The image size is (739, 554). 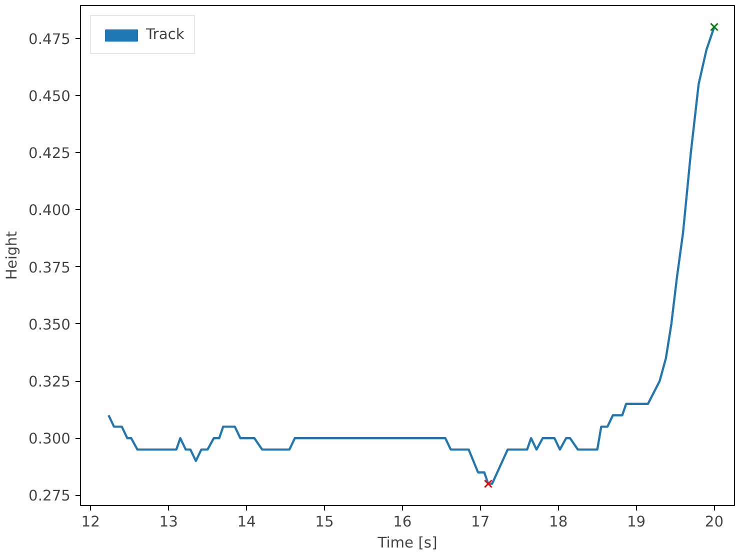 I want to click on y-tick-label: 0.300, so click(x=49, y=439).